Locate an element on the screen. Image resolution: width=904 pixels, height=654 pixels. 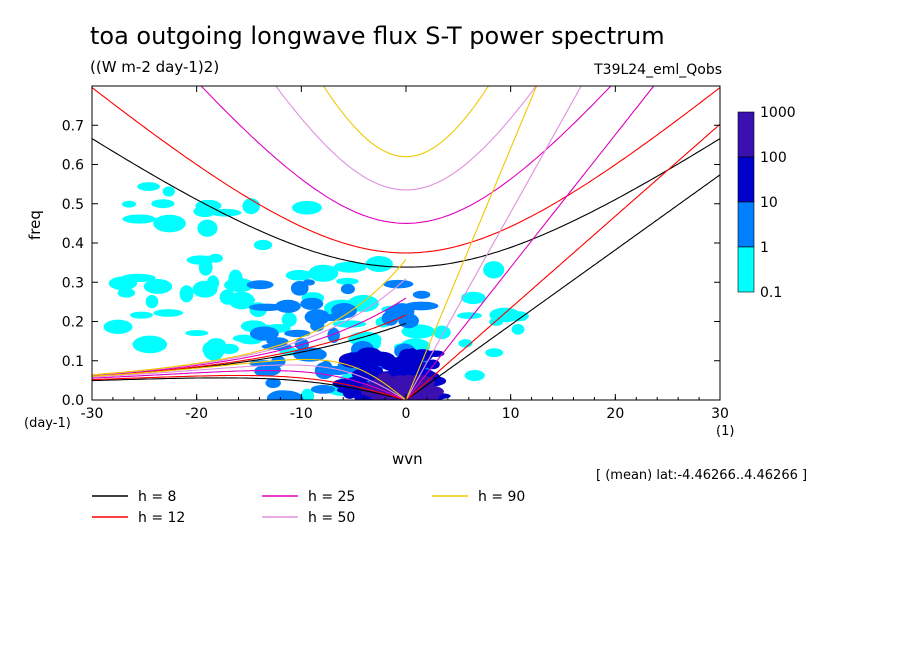
y-tick-label: 0.7 is located at coordinates (73, 126).